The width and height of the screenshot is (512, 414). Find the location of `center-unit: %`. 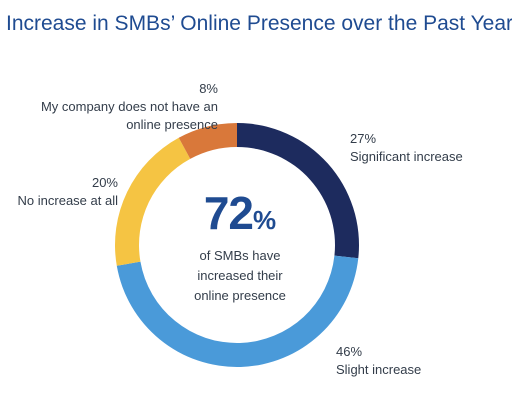

center-unit: % is located at coordinates (265, 220).